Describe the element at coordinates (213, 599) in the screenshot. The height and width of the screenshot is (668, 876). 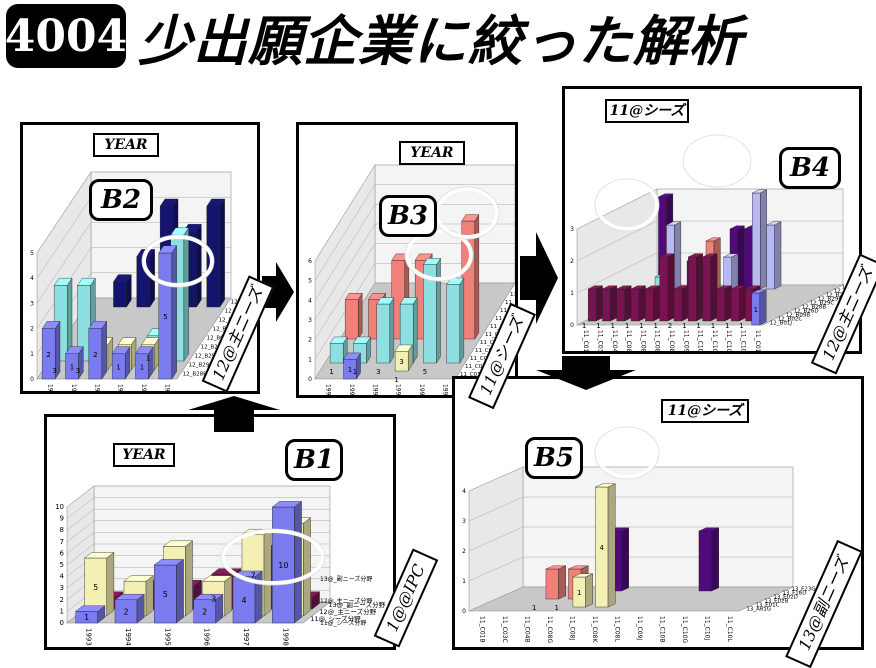
I see `chart-b1-data-label: 3` at that location.